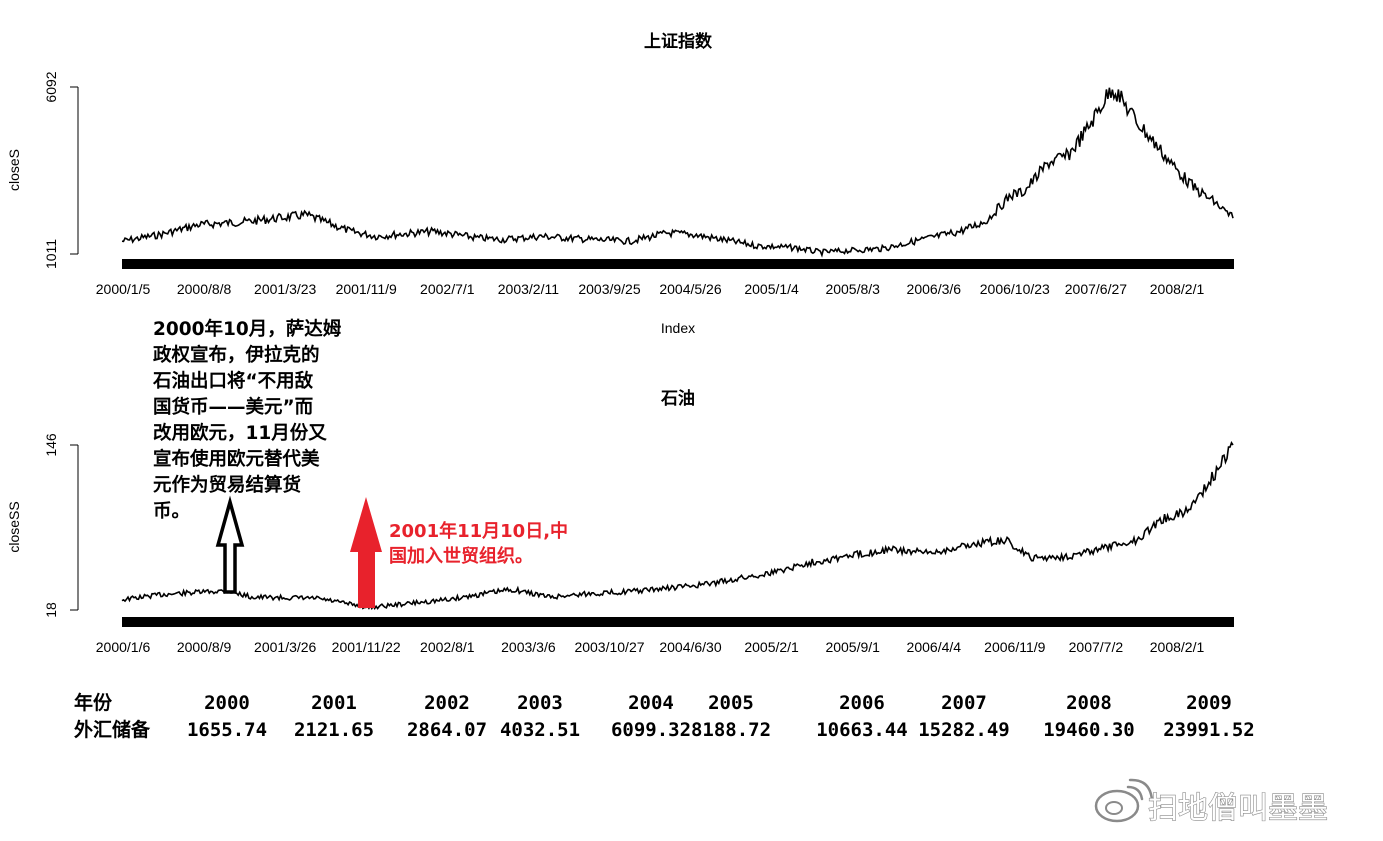 The height and width of the screenshot is (841, 1383). Describe the element at coordinates (447, 647) in the screenshot. I see `oil-x-tick-label: 2002/8/1` at that location.